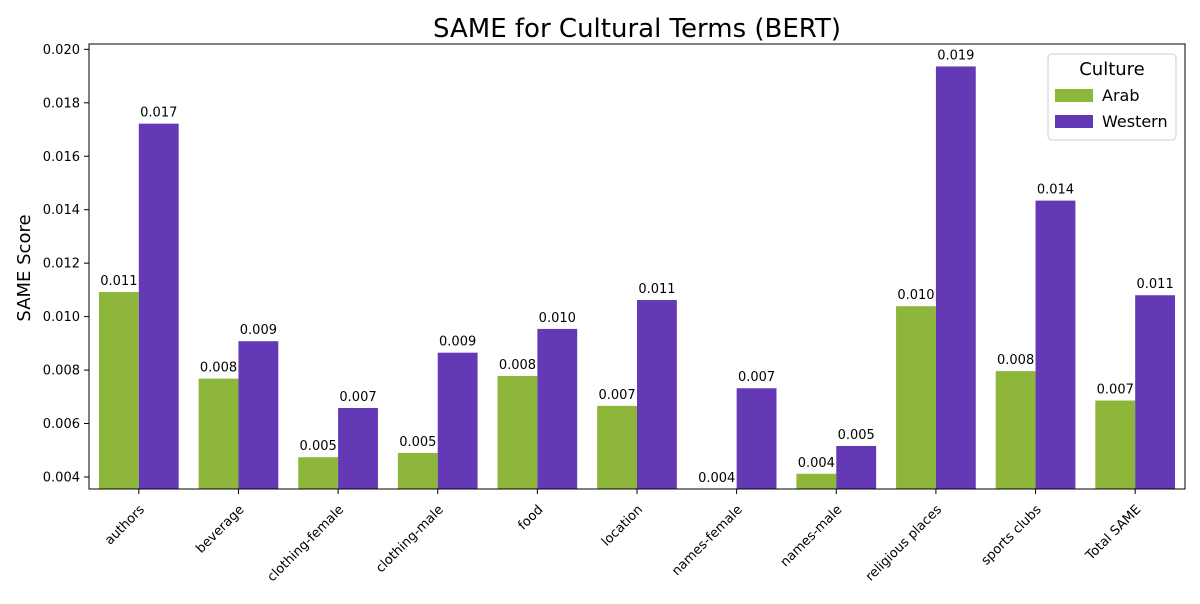  Describe the element at coordinates (856, 435) in the screenshot. I see `value-label-western: 0.005` at that location.